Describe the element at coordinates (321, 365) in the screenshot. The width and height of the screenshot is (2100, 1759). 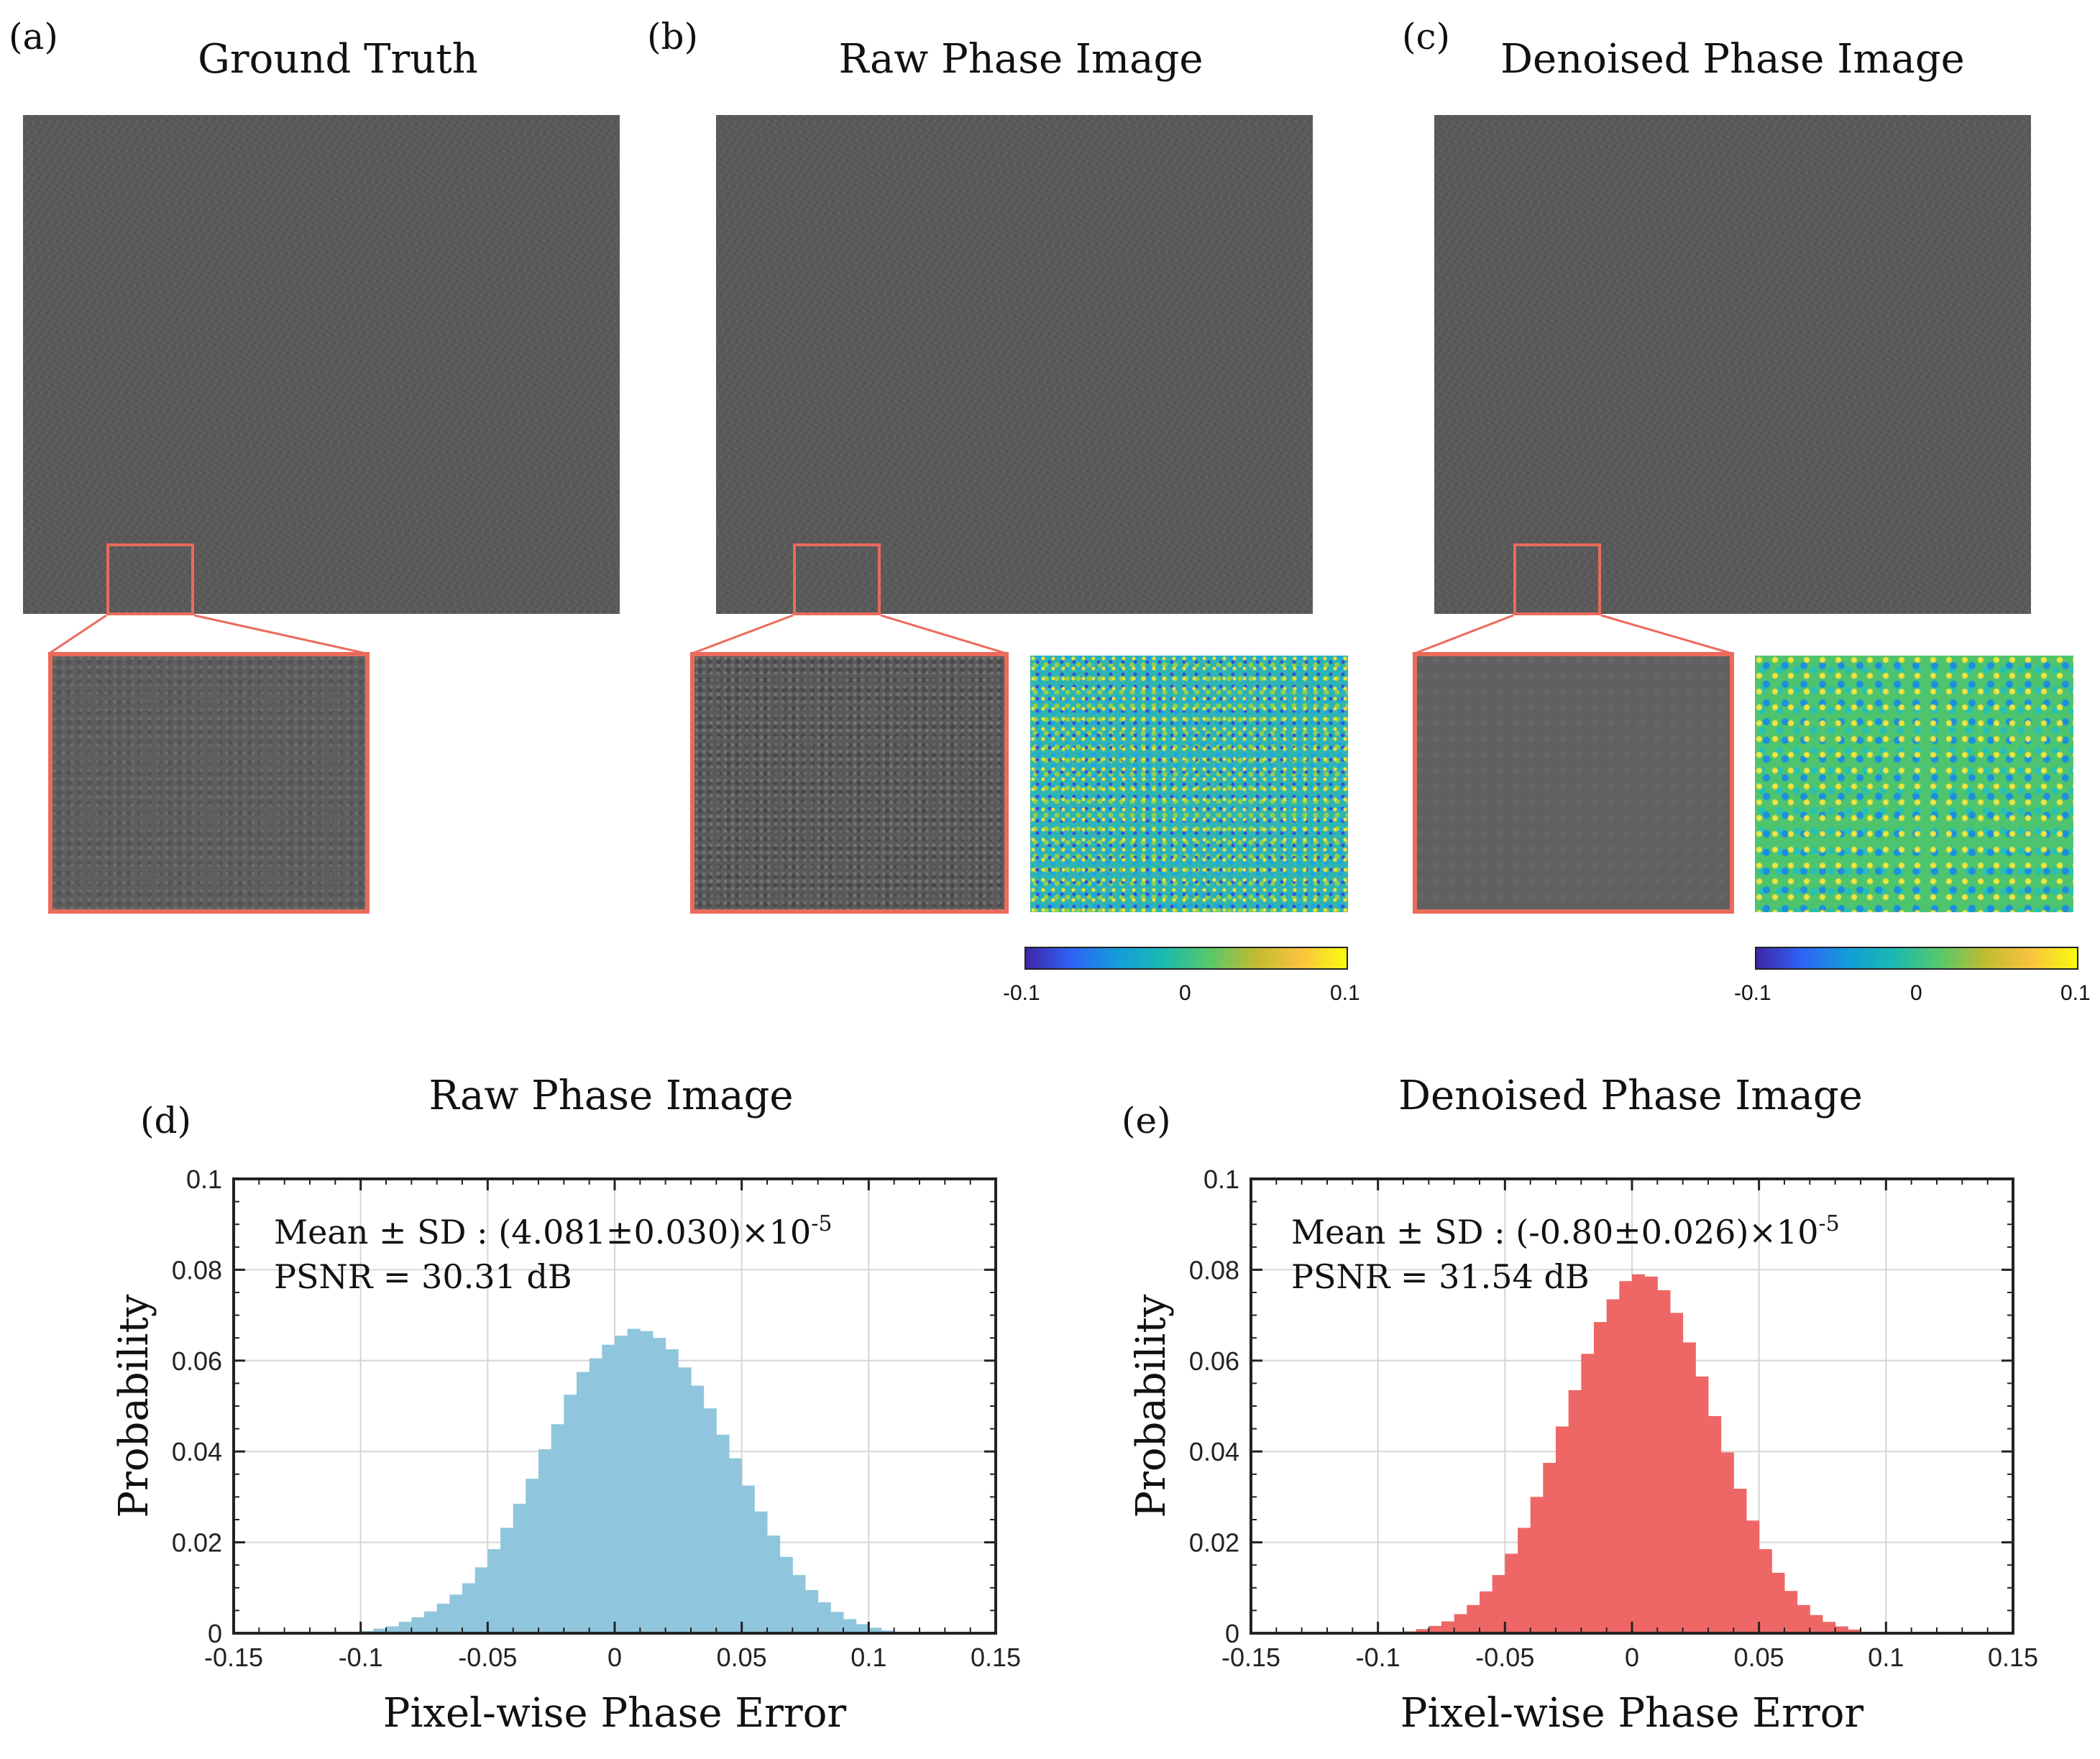
I see `ground-truth-image` at that location.